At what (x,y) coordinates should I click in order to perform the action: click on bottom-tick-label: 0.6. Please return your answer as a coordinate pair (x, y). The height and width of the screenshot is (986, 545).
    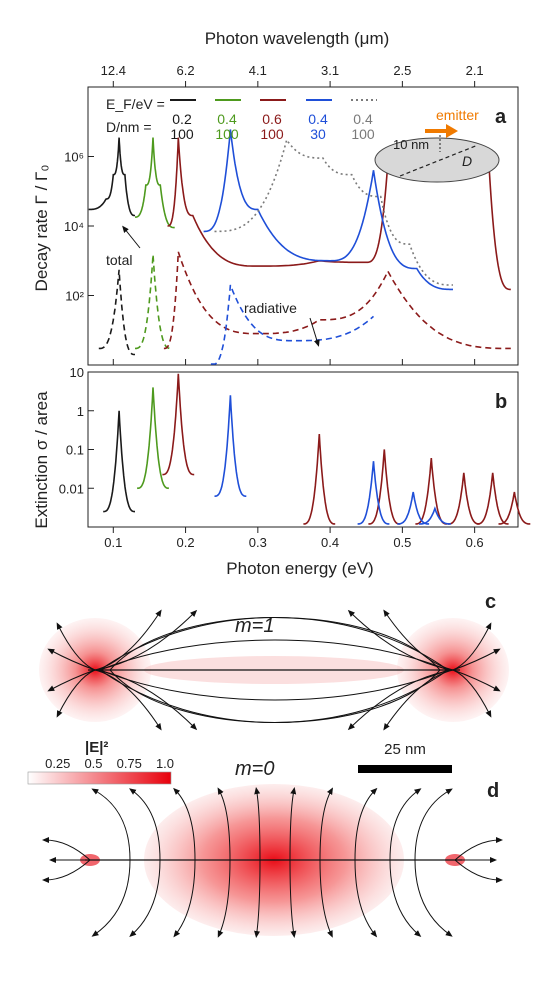
    Looking at the image, I should click on (475, 542).